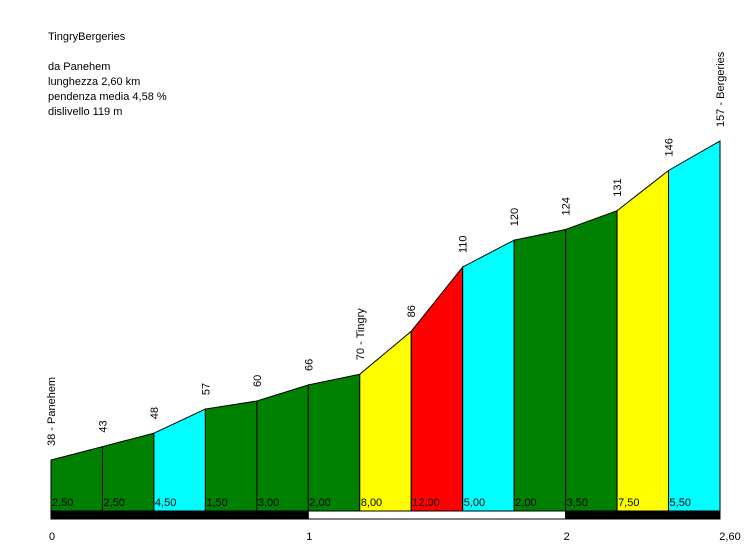 Image resolution: width=750 pixels, height=550 pixels. I want to click on elevation-point-label: 86, so click(412, 311).